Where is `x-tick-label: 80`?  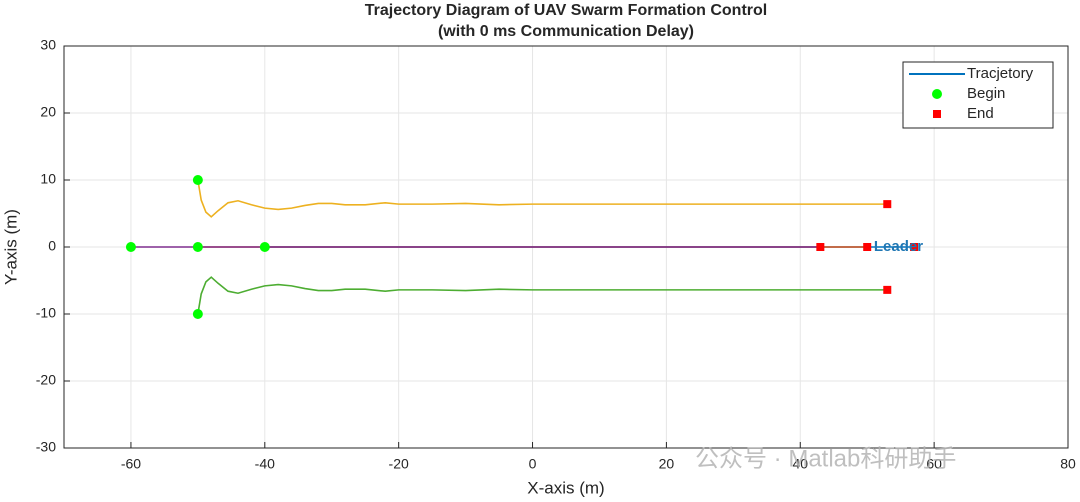
x-tick-label: 80 is located at coordinates (1068, 464).